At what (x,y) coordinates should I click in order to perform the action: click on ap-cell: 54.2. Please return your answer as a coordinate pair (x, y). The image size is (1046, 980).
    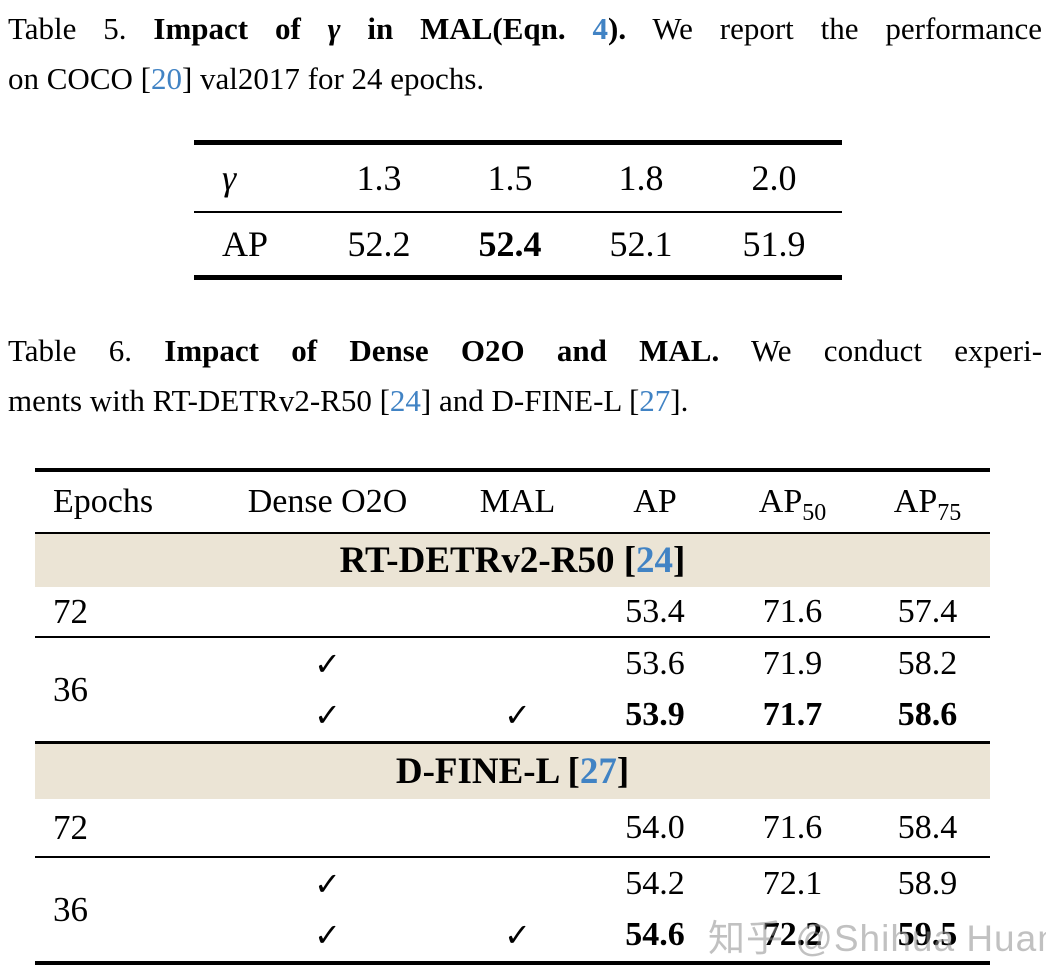
    Looking at the image, I should click on (655, 883).